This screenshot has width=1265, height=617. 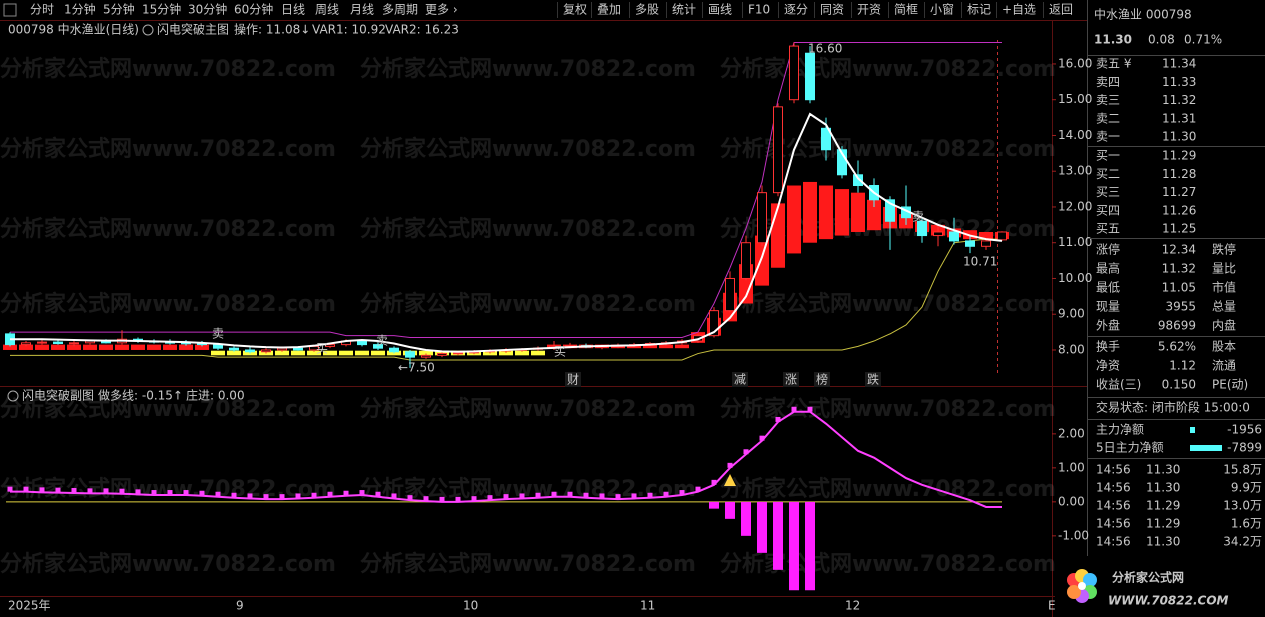 What do you see at coordinates (942, 10) in the screenshot?
I see `toolbar-button: 小窗` at bounding box center [942, 10].